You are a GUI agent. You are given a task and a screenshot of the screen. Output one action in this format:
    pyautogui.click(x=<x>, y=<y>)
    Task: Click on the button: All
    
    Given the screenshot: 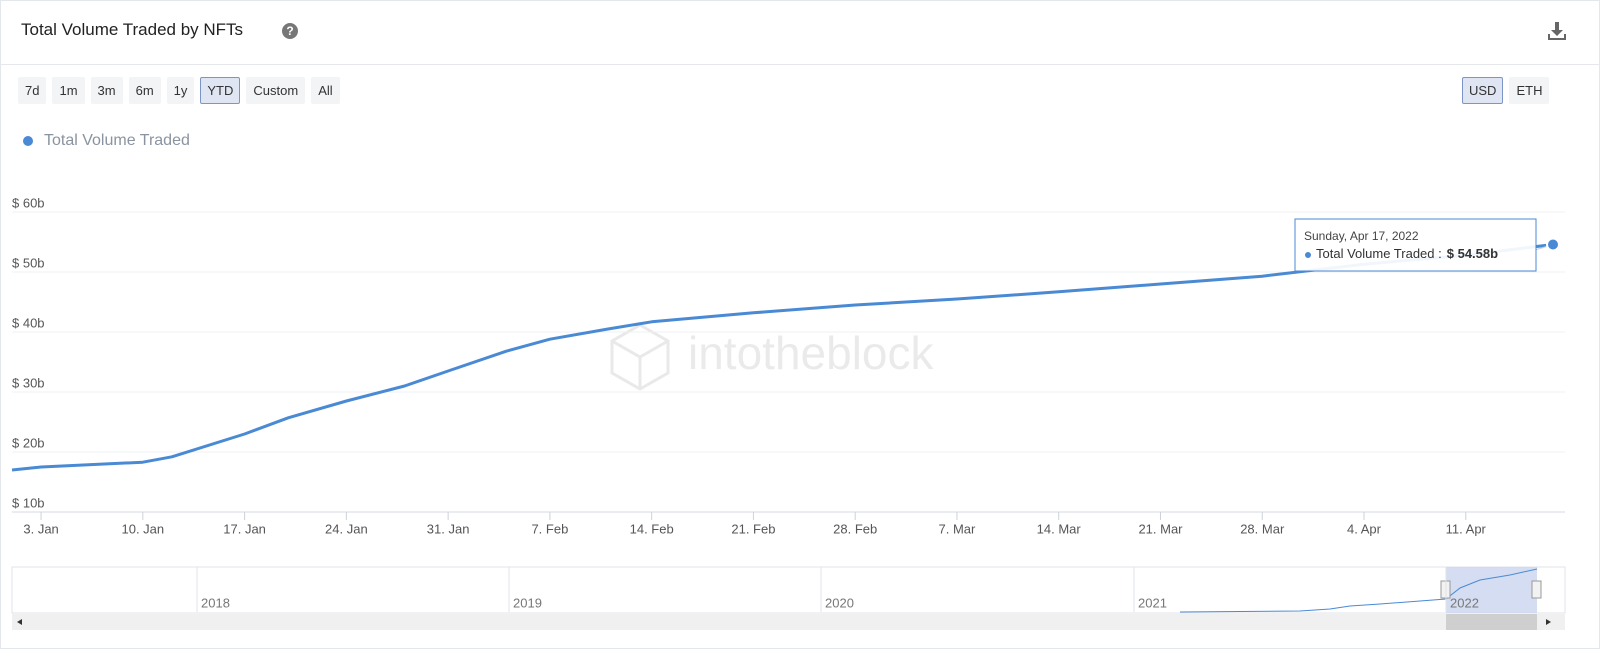 What is the action you would take?
    pyautogui.click(x=325, y=90)
    